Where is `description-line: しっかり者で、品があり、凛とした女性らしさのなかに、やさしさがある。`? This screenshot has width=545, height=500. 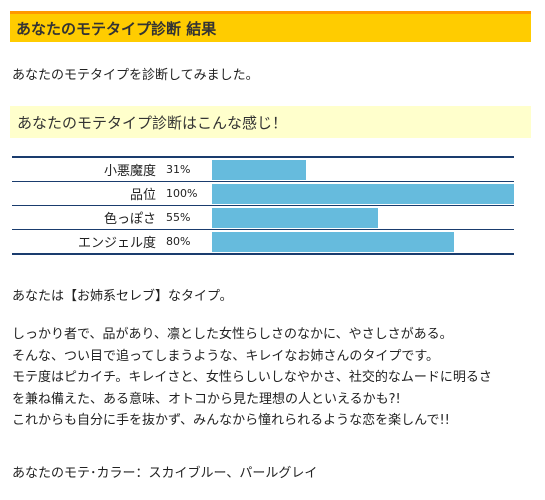
description-line: しっかり者で、品があり、凛とした女性らしさのなかに、やさしさがある。 is located at coordinates (232, 334).